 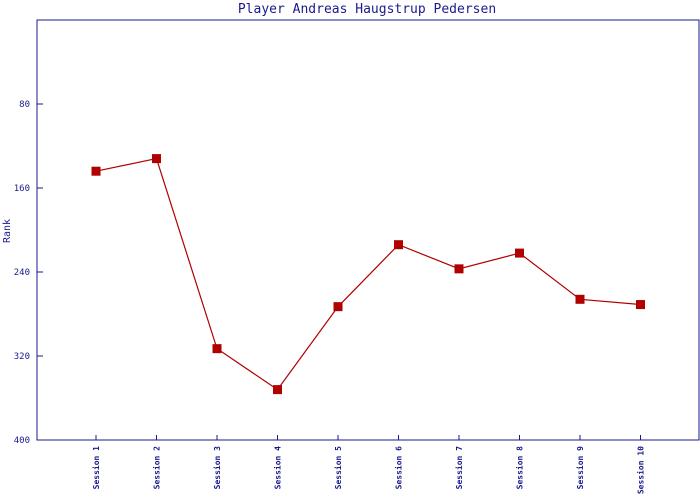 What do you see at coordinates (22, 189) in the screenshot?
I see `y-tick-label: 160` at bounding box center [22, 189].